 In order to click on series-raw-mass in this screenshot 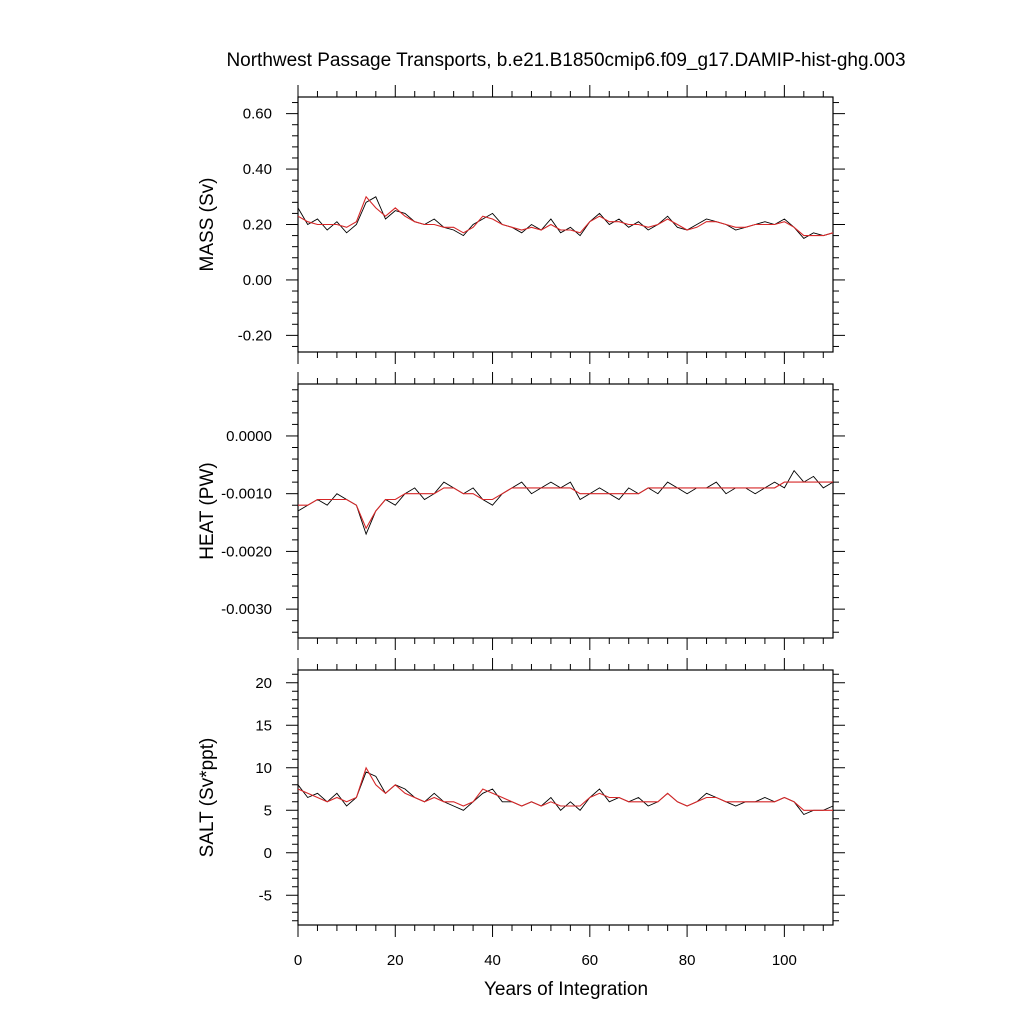, I will do `click(565, 217)`.